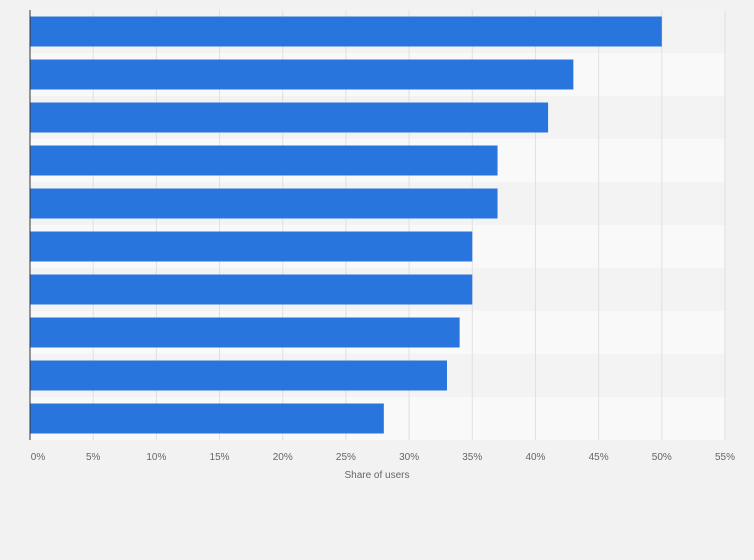 The width and height of the screenshot is (754, 560). Describe the element at coordinates (346, 457) in the screenshot. I see `x-tick-label: 25%` at that location.